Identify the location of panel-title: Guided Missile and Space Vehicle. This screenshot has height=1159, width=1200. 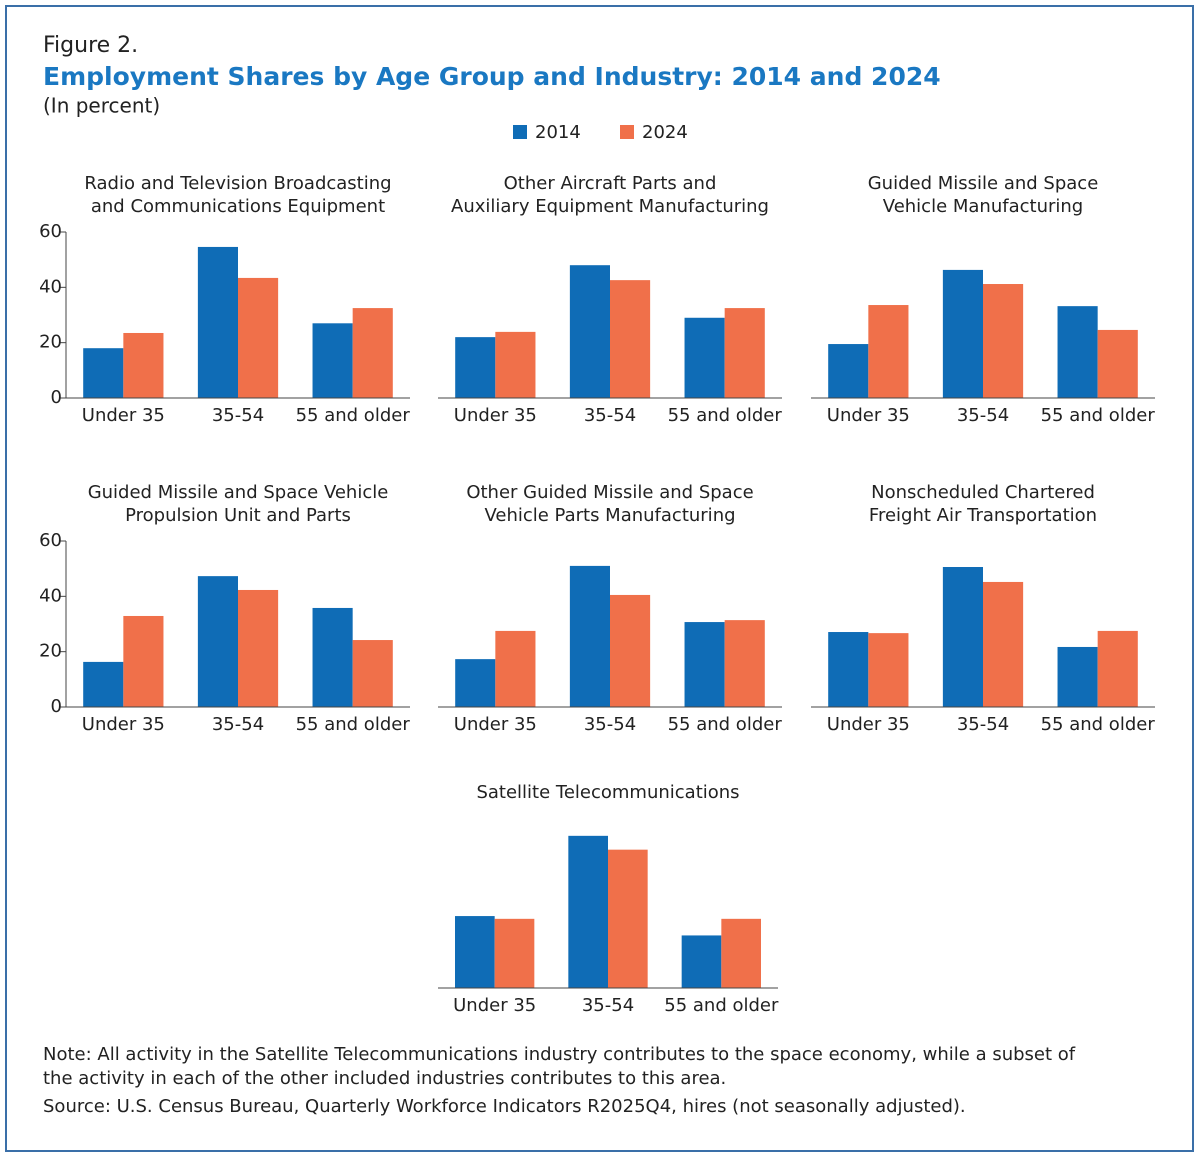
(238, 492).